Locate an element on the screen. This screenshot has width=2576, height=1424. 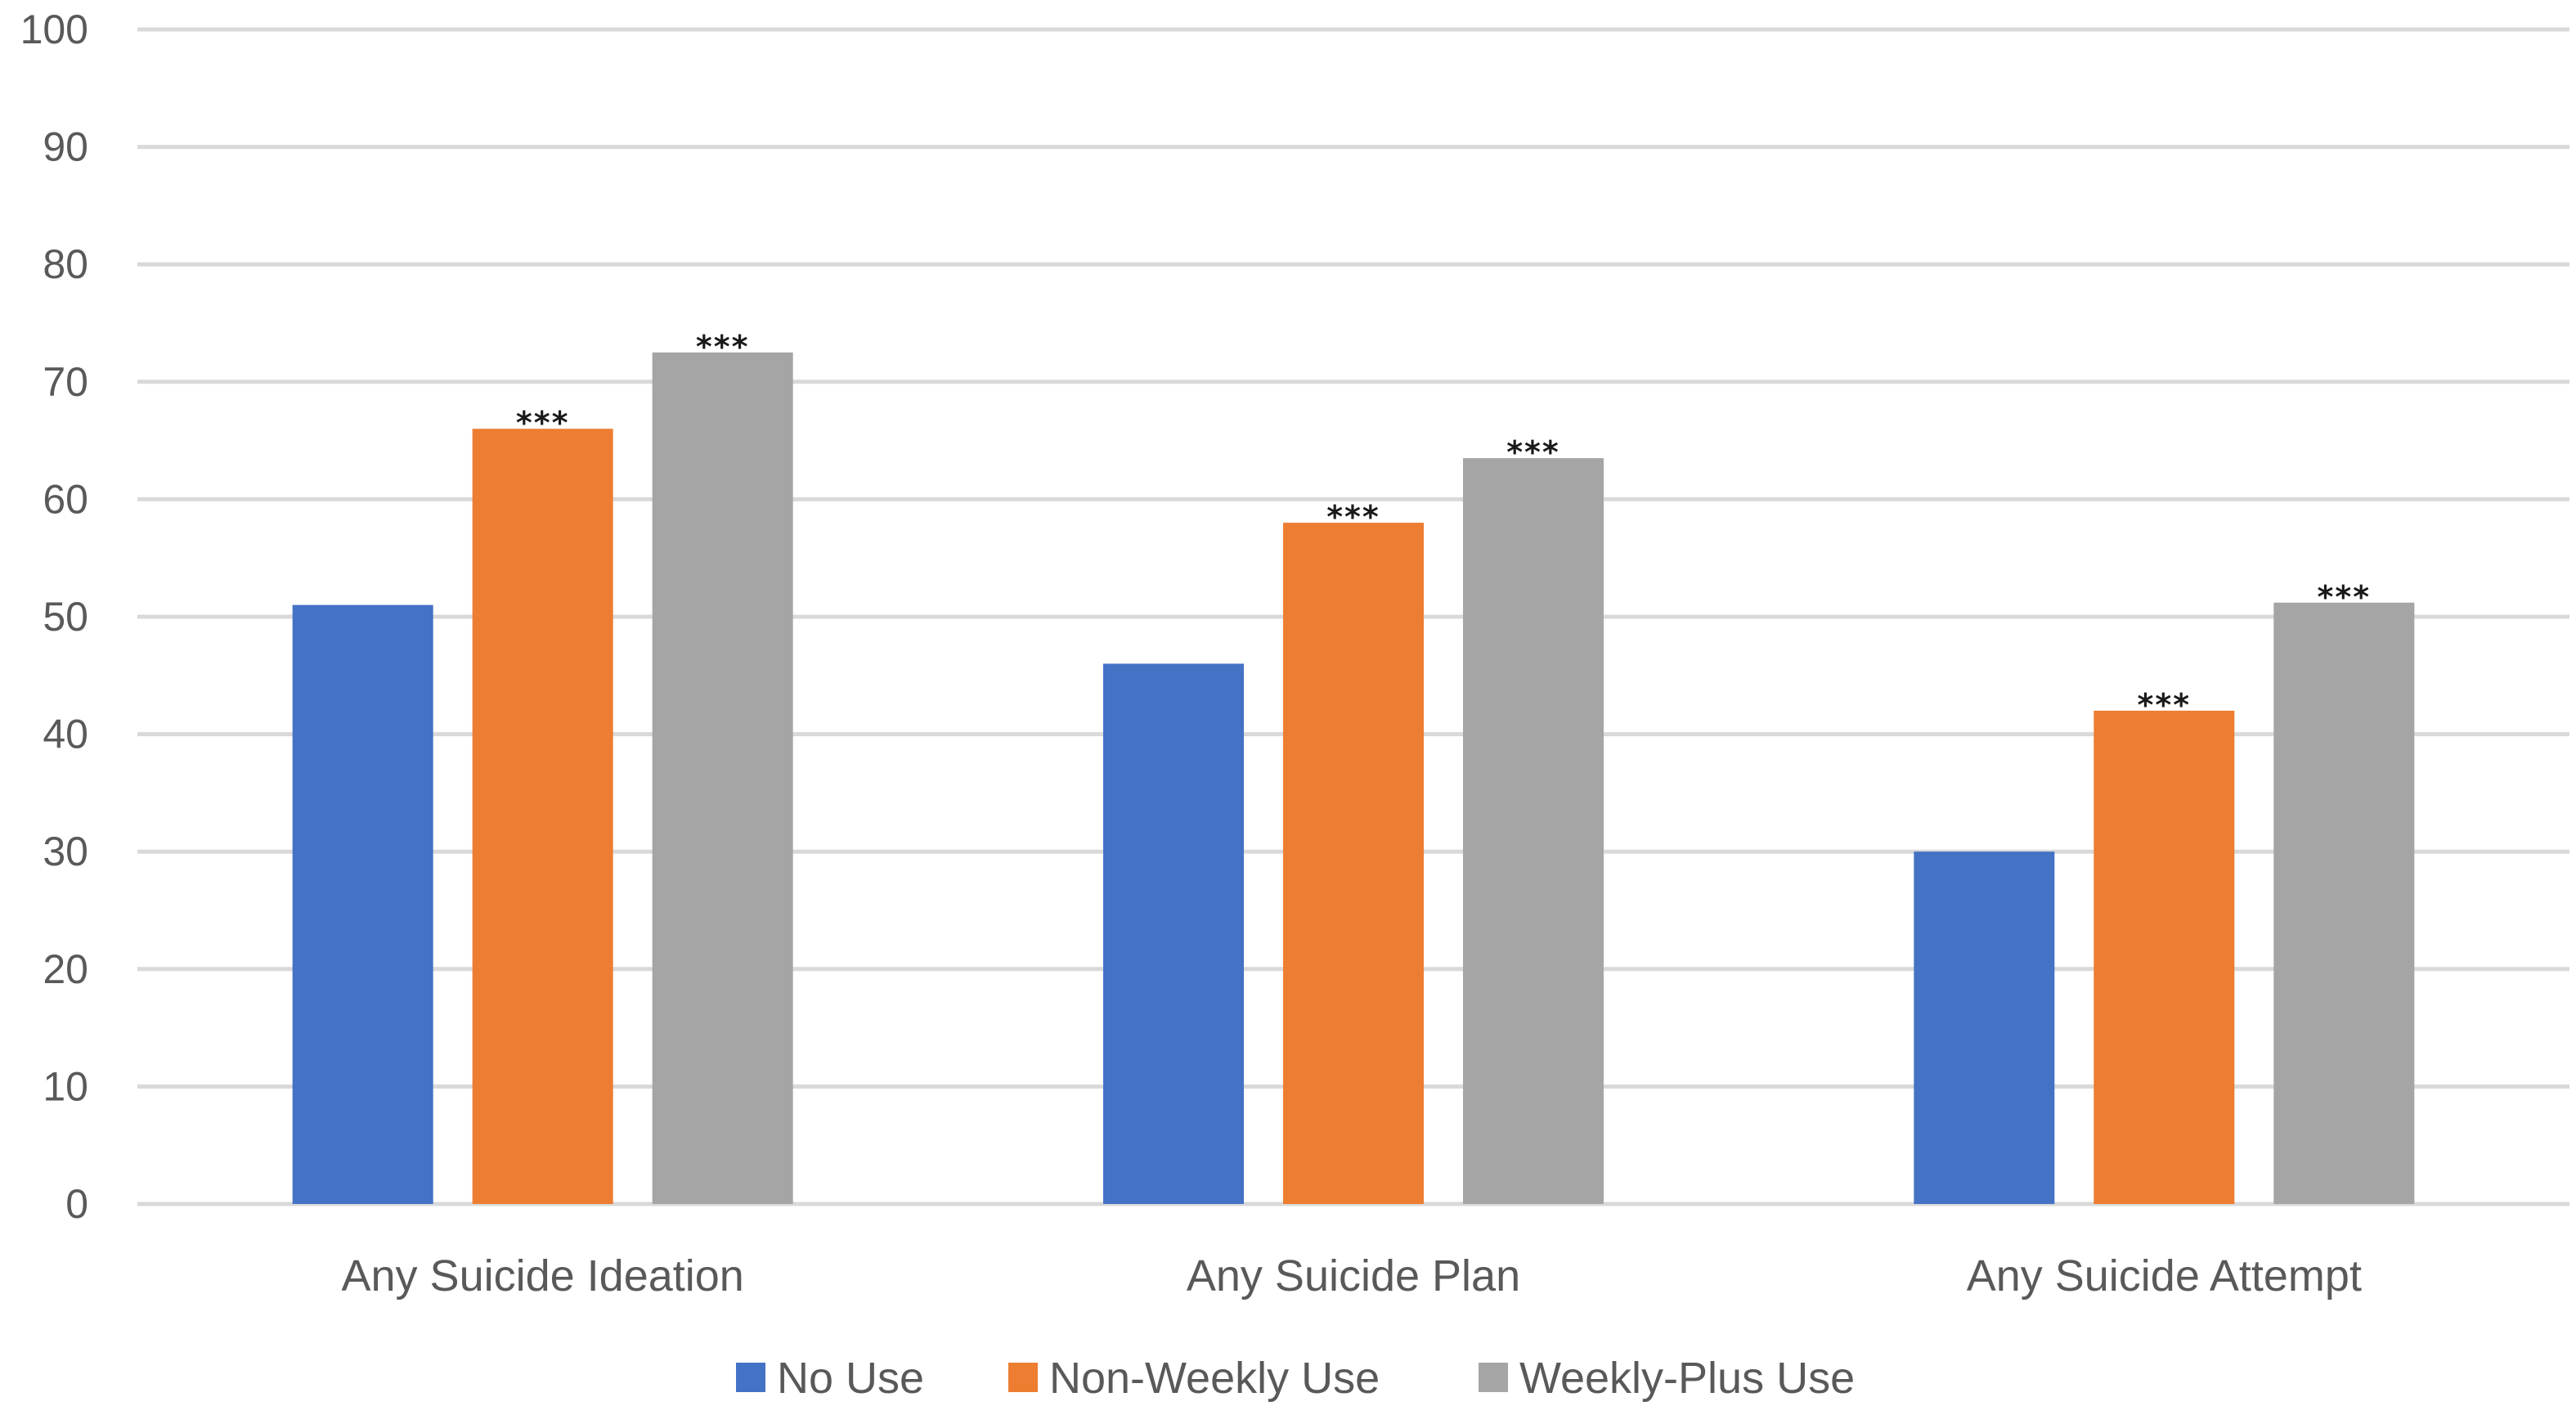
legend: No Use Non-Weekly Use Weekly-Plus Use is located at coordinates (1296, 1378).